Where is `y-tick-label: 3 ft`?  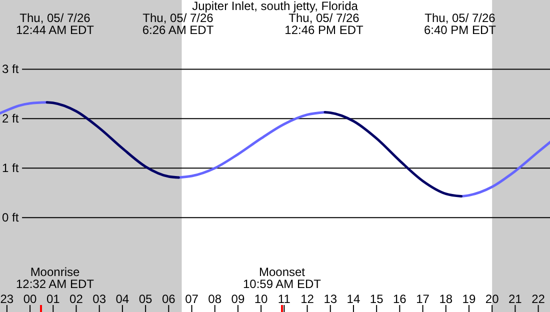 y-tick-label: 3 ft is located at coordinates (11, 69).